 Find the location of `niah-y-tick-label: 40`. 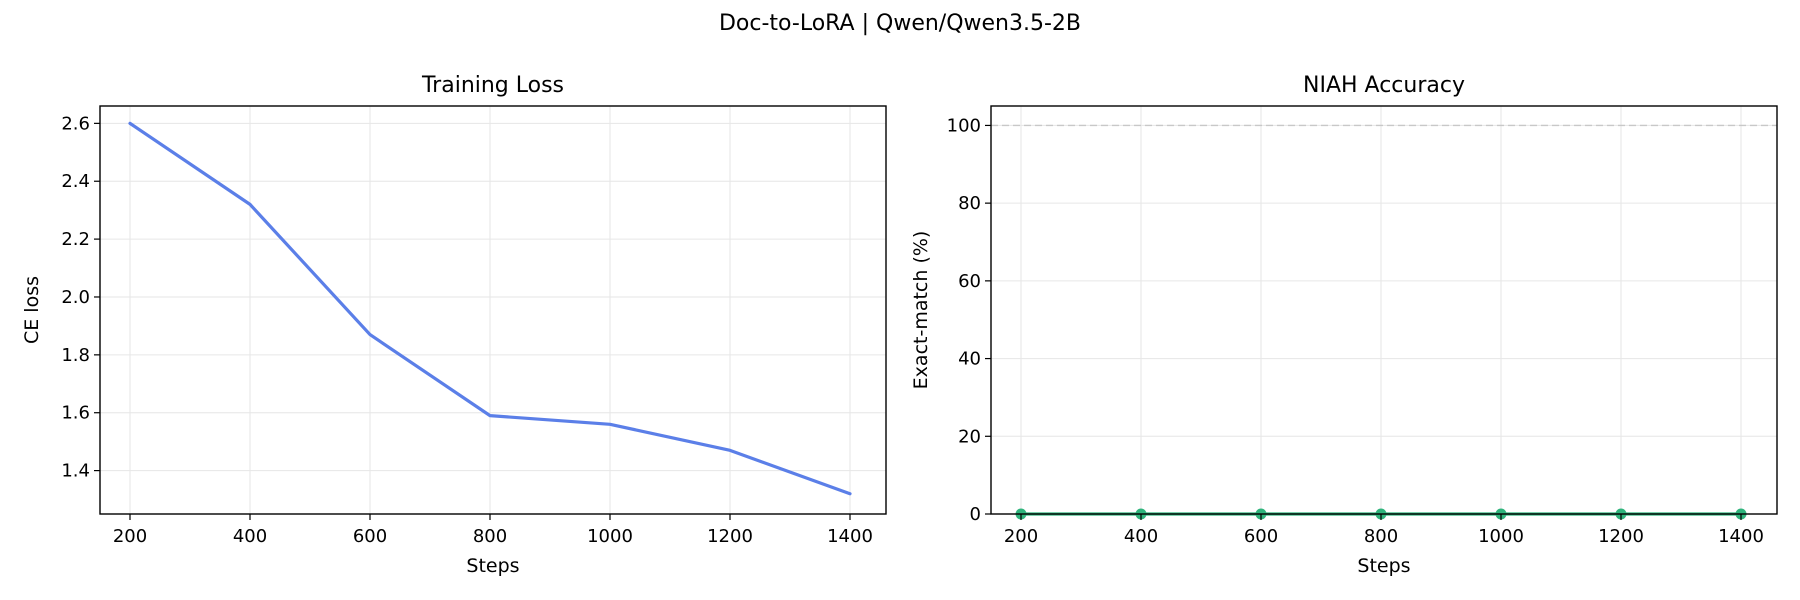

niah-y-tick-label: 40 is located at coordinates (969, 359).